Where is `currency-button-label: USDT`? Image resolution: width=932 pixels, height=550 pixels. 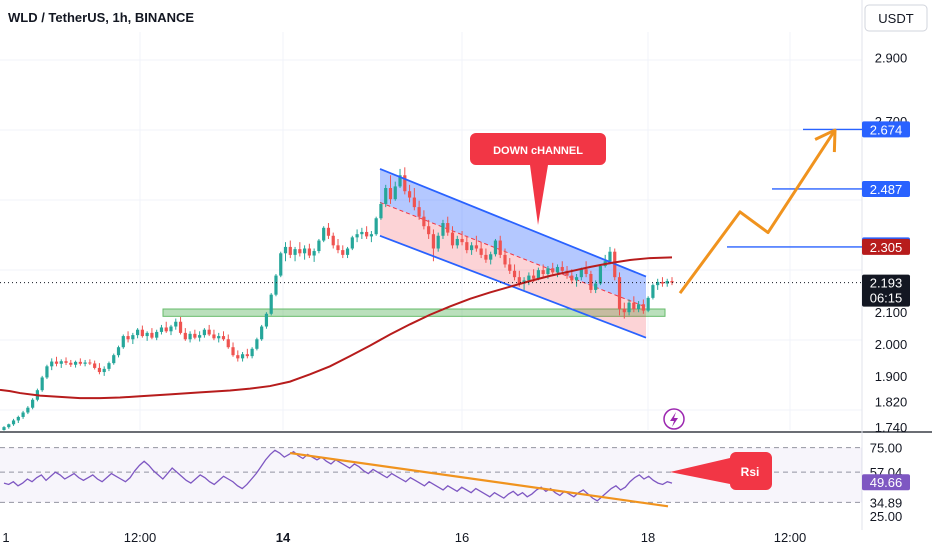 currency-button-label: USDT is located at coordinates (895, 18).